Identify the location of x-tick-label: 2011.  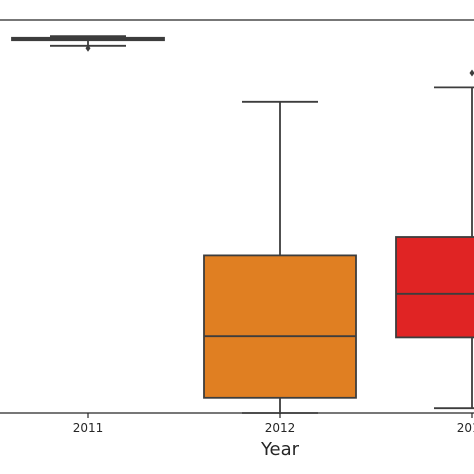
(88, 428).